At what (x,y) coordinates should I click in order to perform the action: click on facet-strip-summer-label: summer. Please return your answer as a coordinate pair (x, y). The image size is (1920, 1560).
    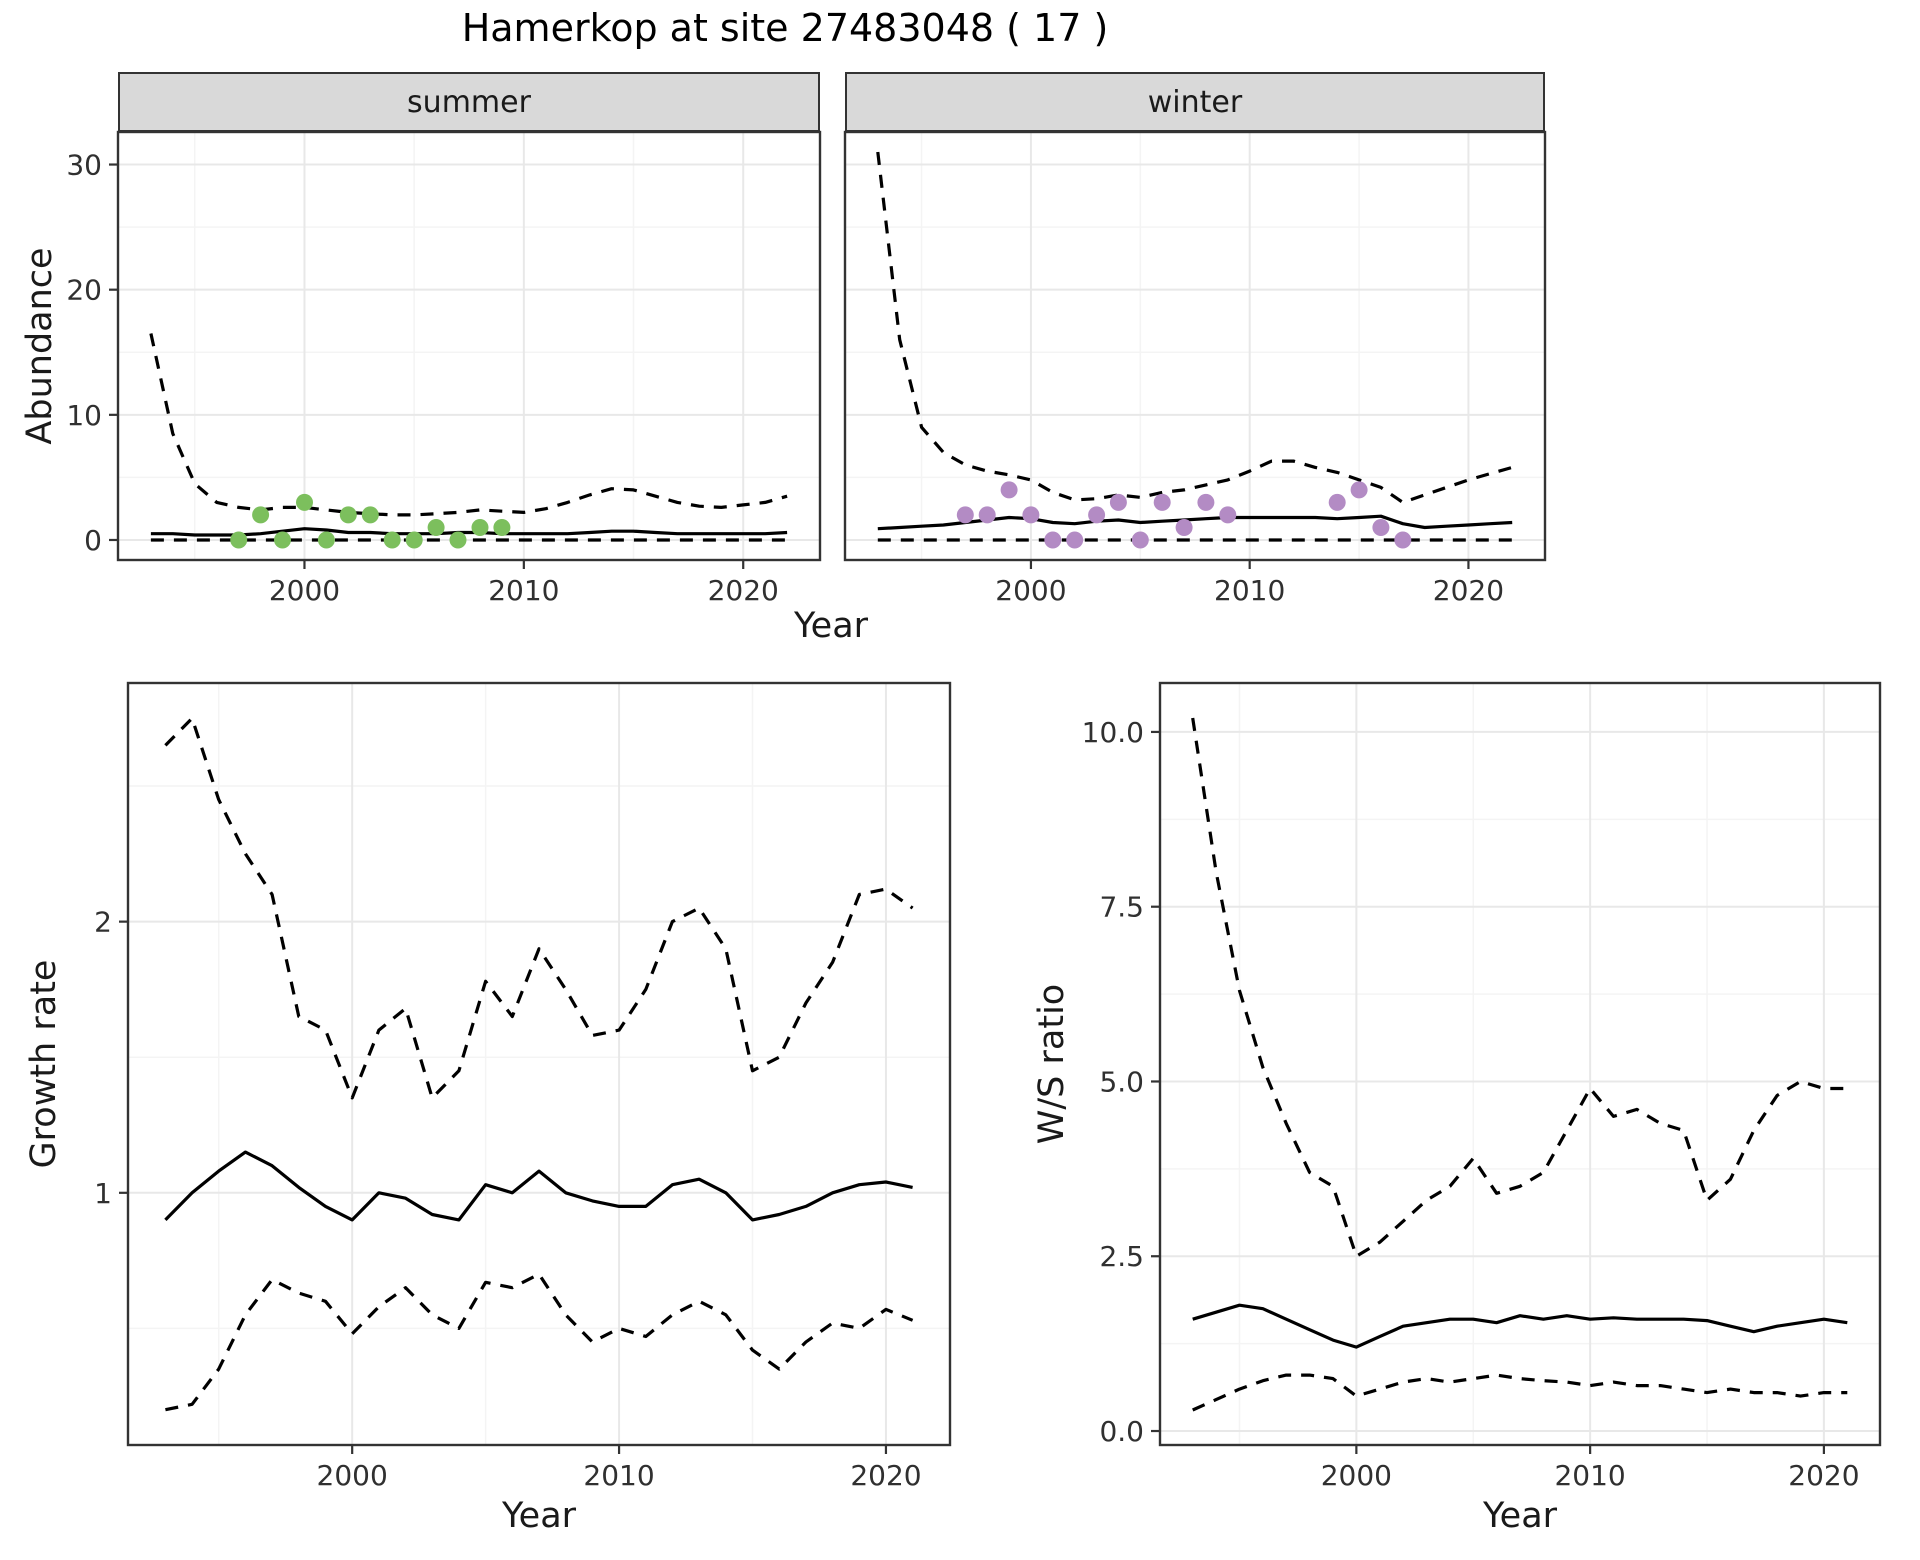
    Looking at the image, I should click on (469, 102).